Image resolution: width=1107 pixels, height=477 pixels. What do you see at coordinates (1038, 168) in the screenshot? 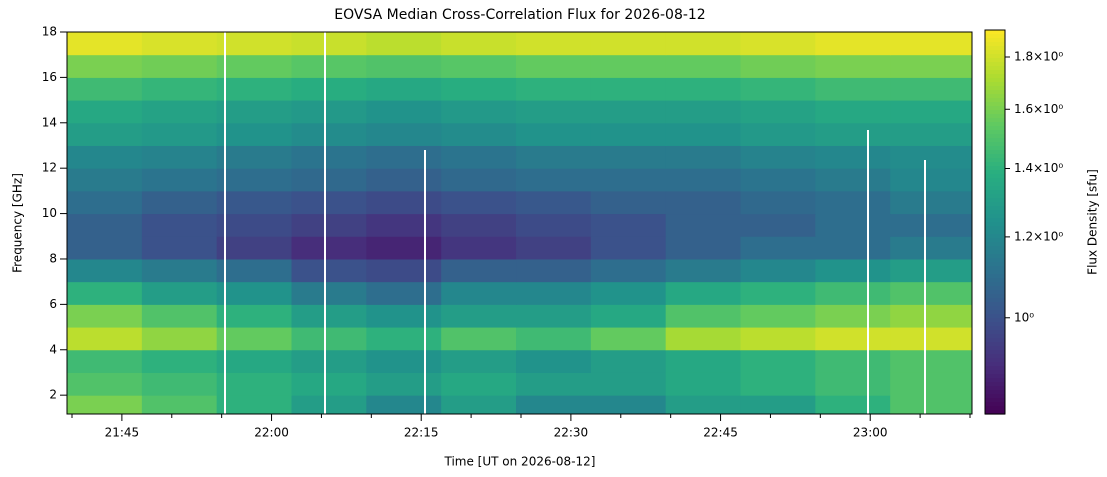
I see `colorbar-tick-label: 1.4×10⁰` at bounding box center [1038, 168].